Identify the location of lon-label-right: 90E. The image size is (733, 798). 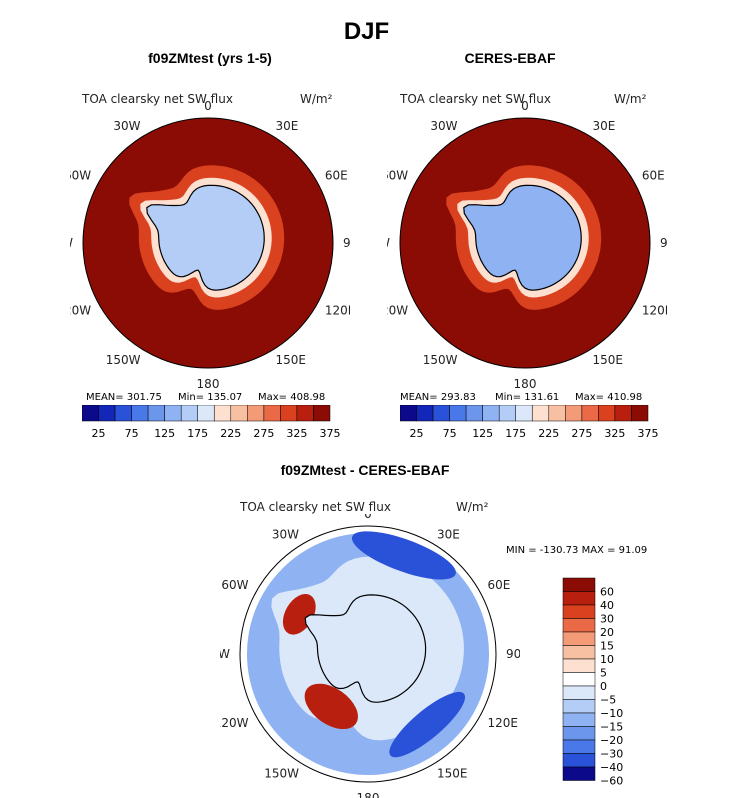
(346, 243).